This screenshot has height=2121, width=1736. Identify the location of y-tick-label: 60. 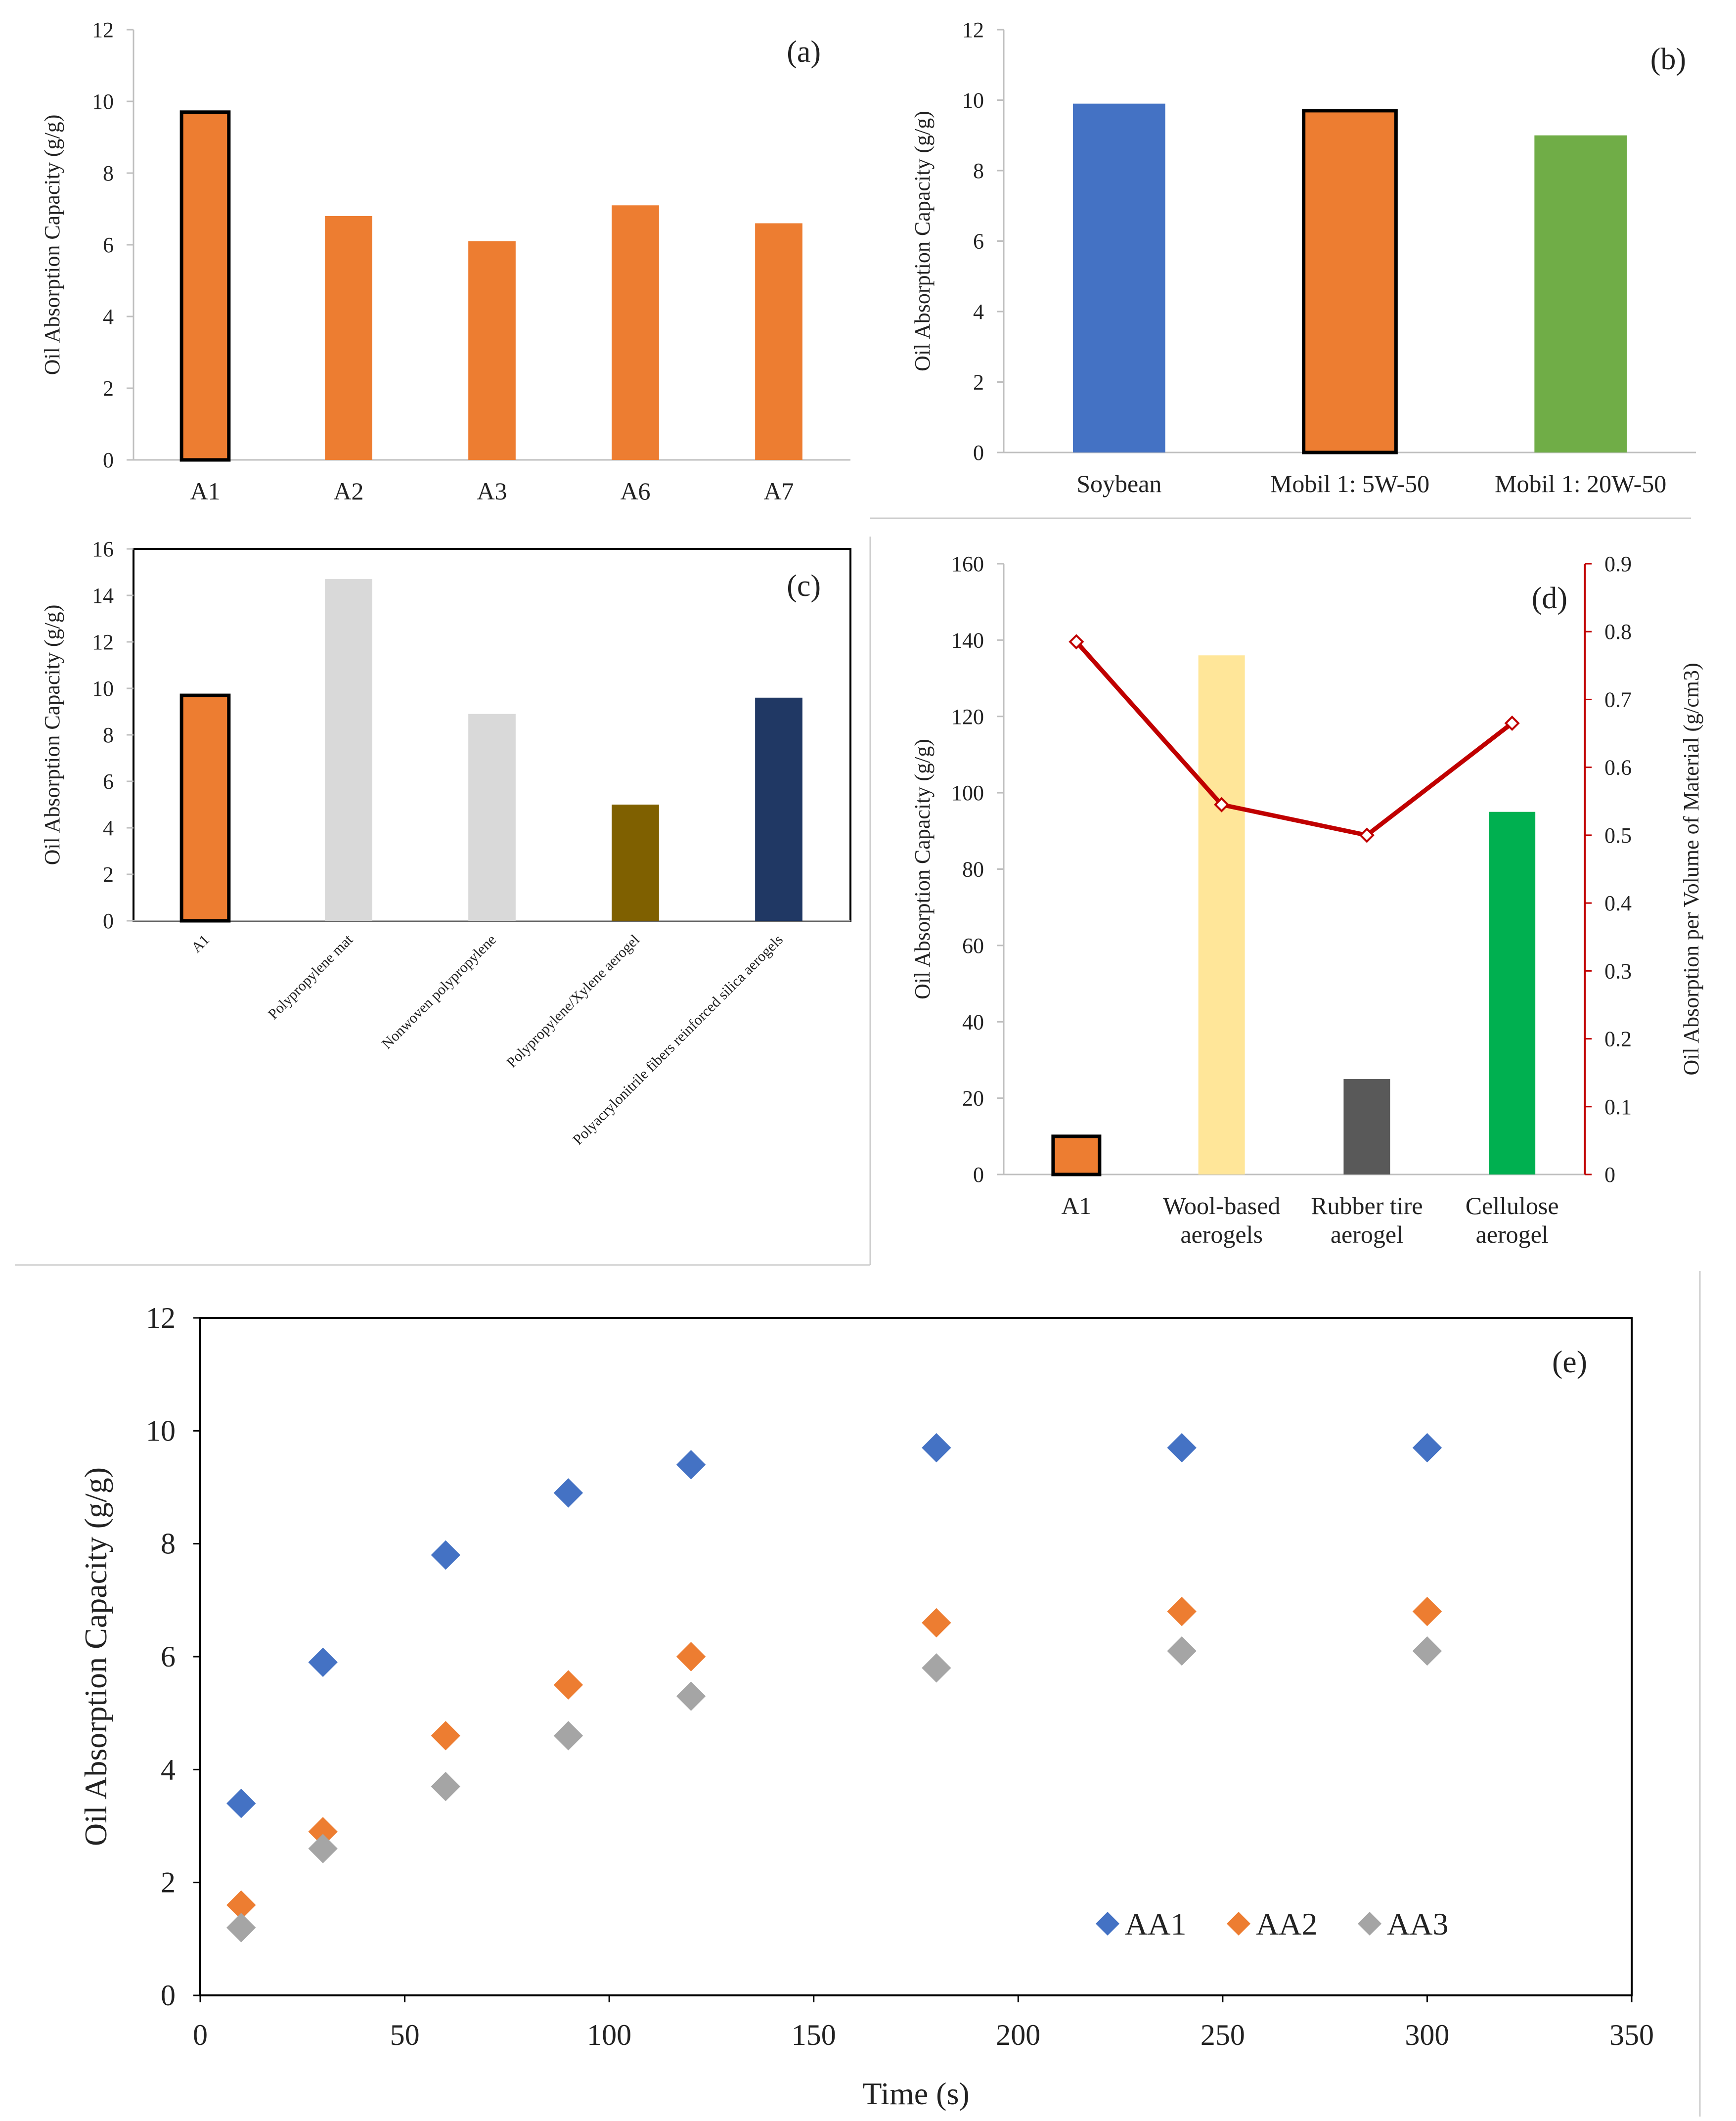
(973, 946).